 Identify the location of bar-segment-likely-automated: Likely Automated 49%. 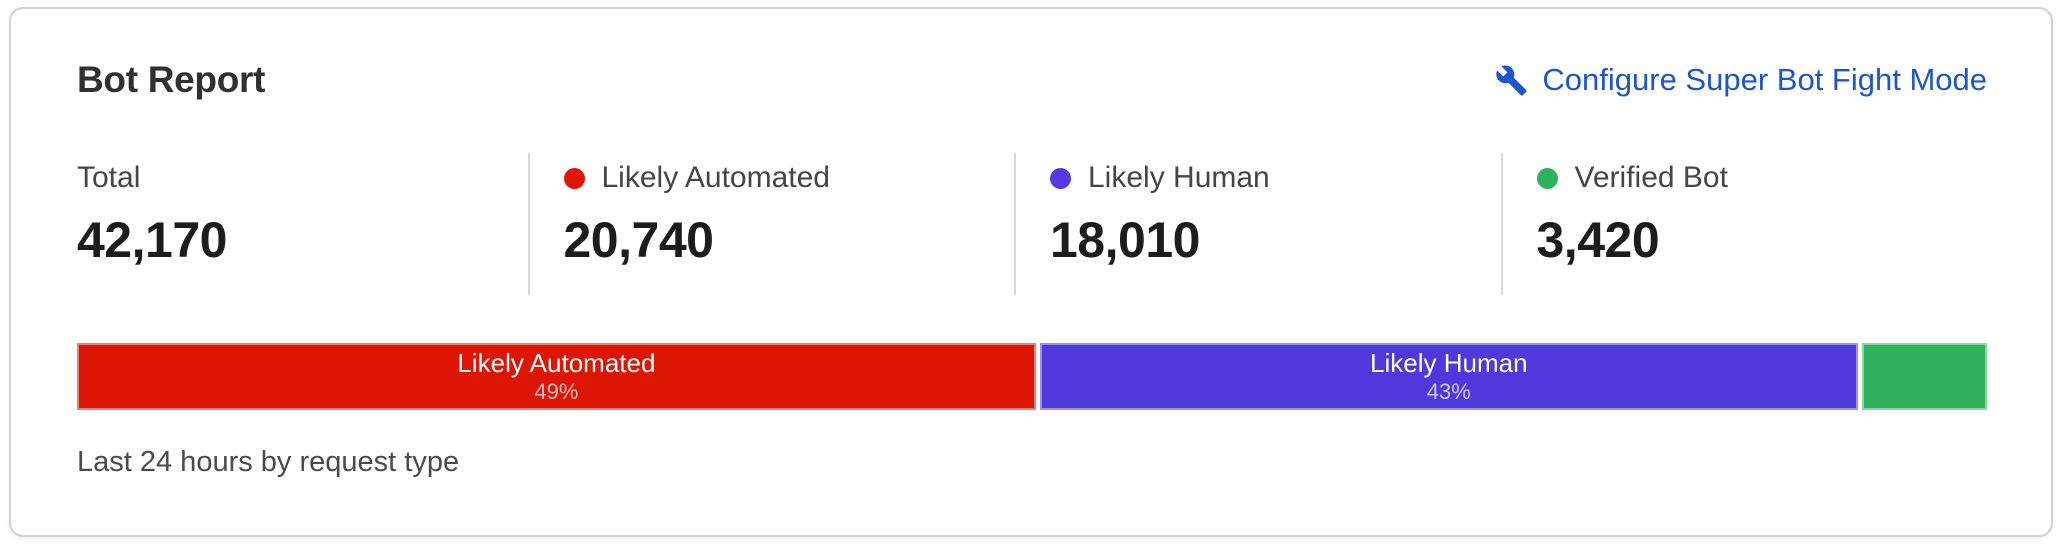
(556, 376).